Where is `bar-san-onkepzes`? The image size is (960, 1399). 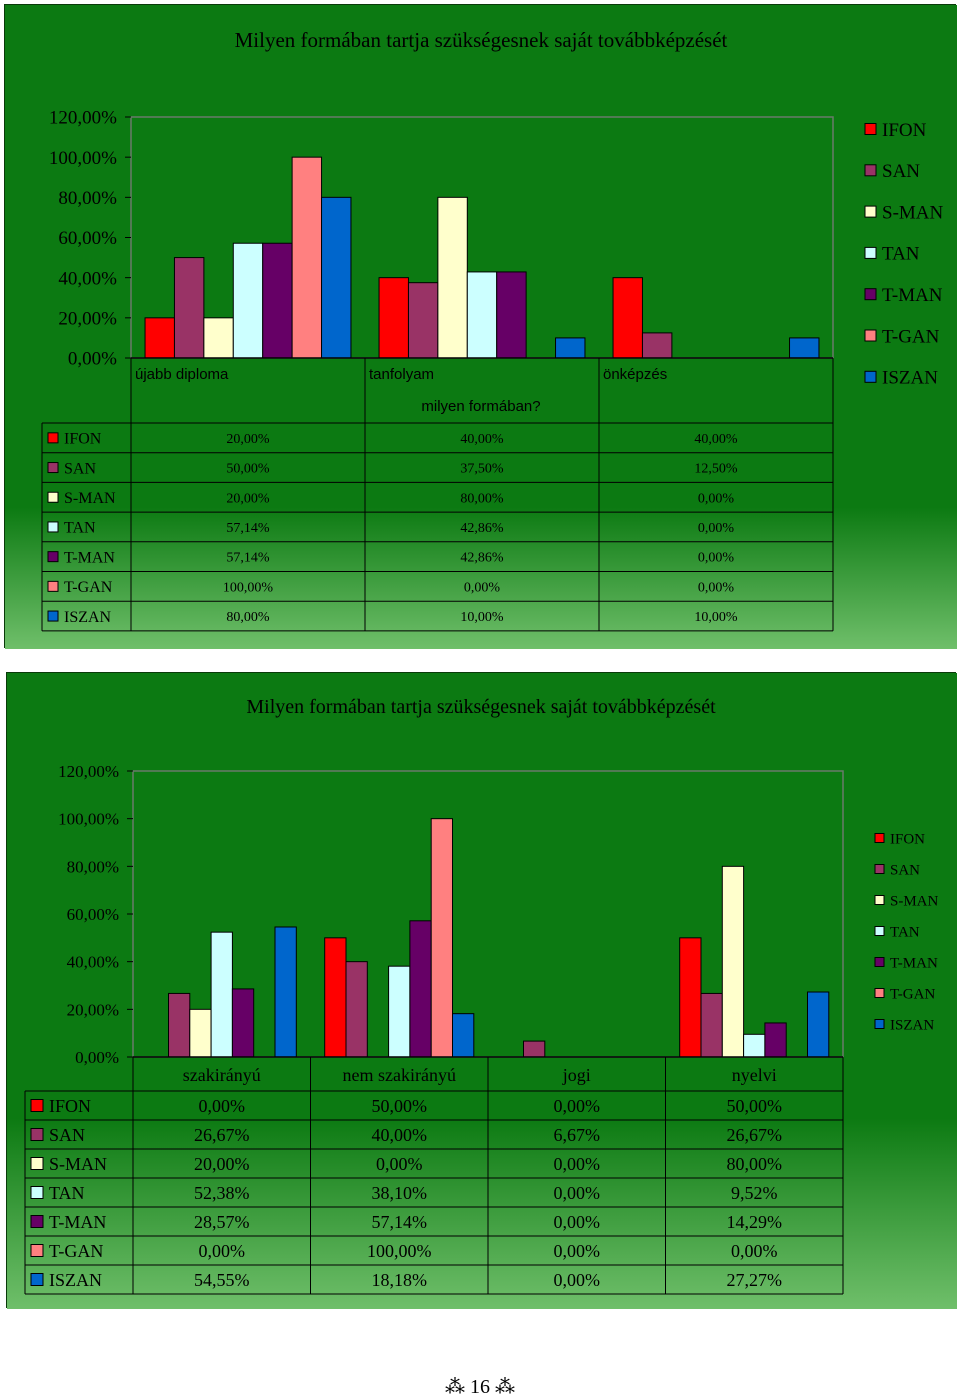
bar-san-onkepzes is located at coordinates (657, 345).